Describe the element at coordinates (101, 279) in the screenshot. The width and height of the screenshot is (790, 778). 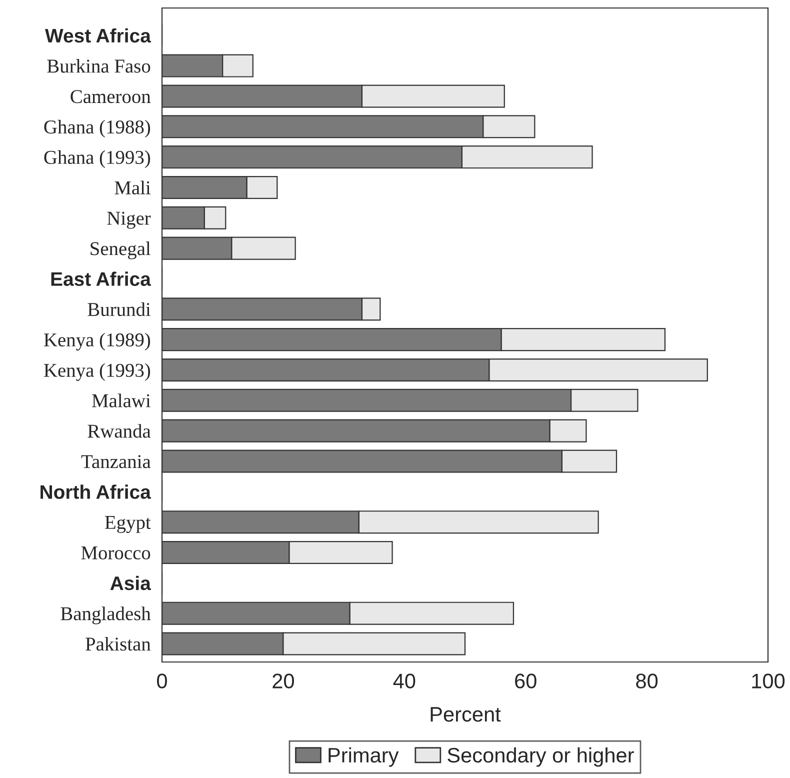
I see `y-tick-label: East Africa` at that location.